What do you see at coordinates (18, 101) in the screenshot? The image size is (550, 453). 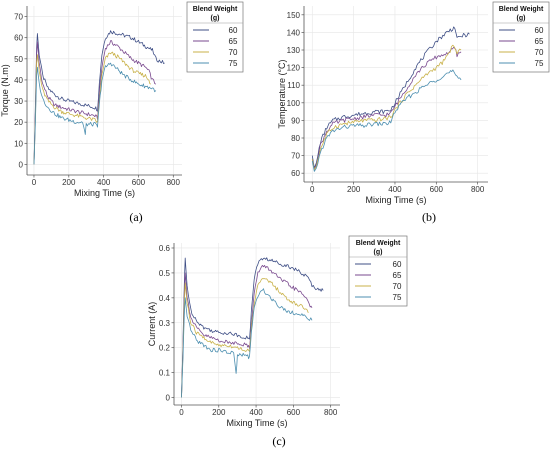 I see `y-tick-label: 30` at bounding box center [18, 101].